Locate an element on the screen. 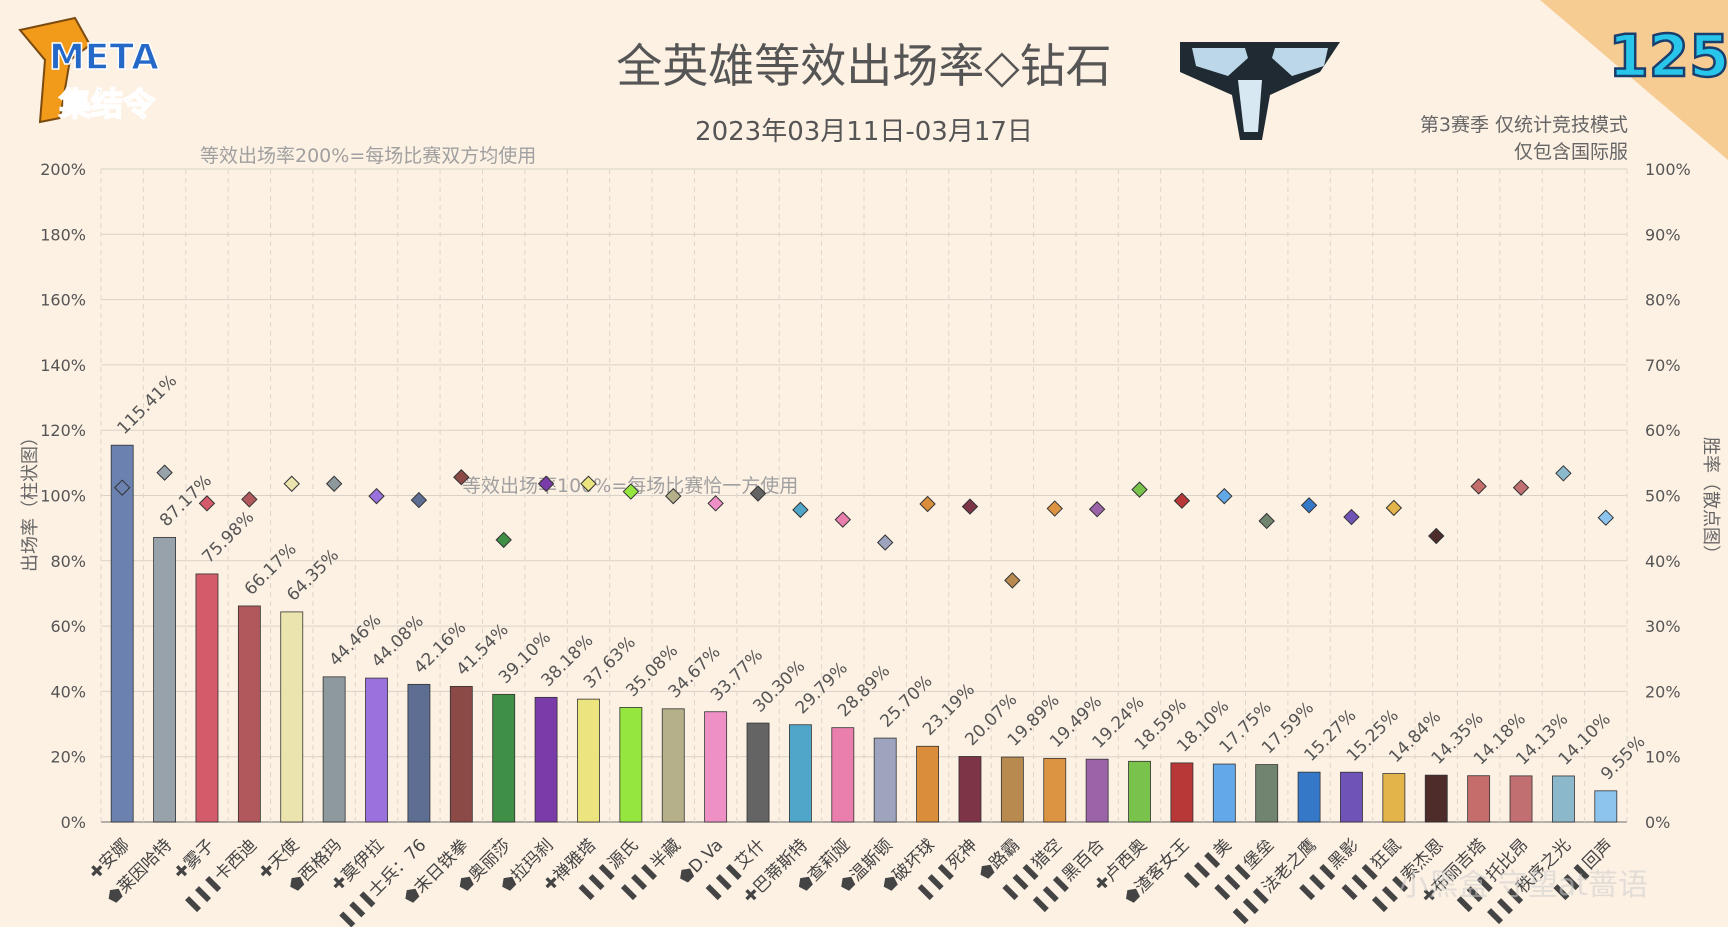 This screenshot has width=1728, height=927. corner-decoration is located at coordinates (1634, 80).